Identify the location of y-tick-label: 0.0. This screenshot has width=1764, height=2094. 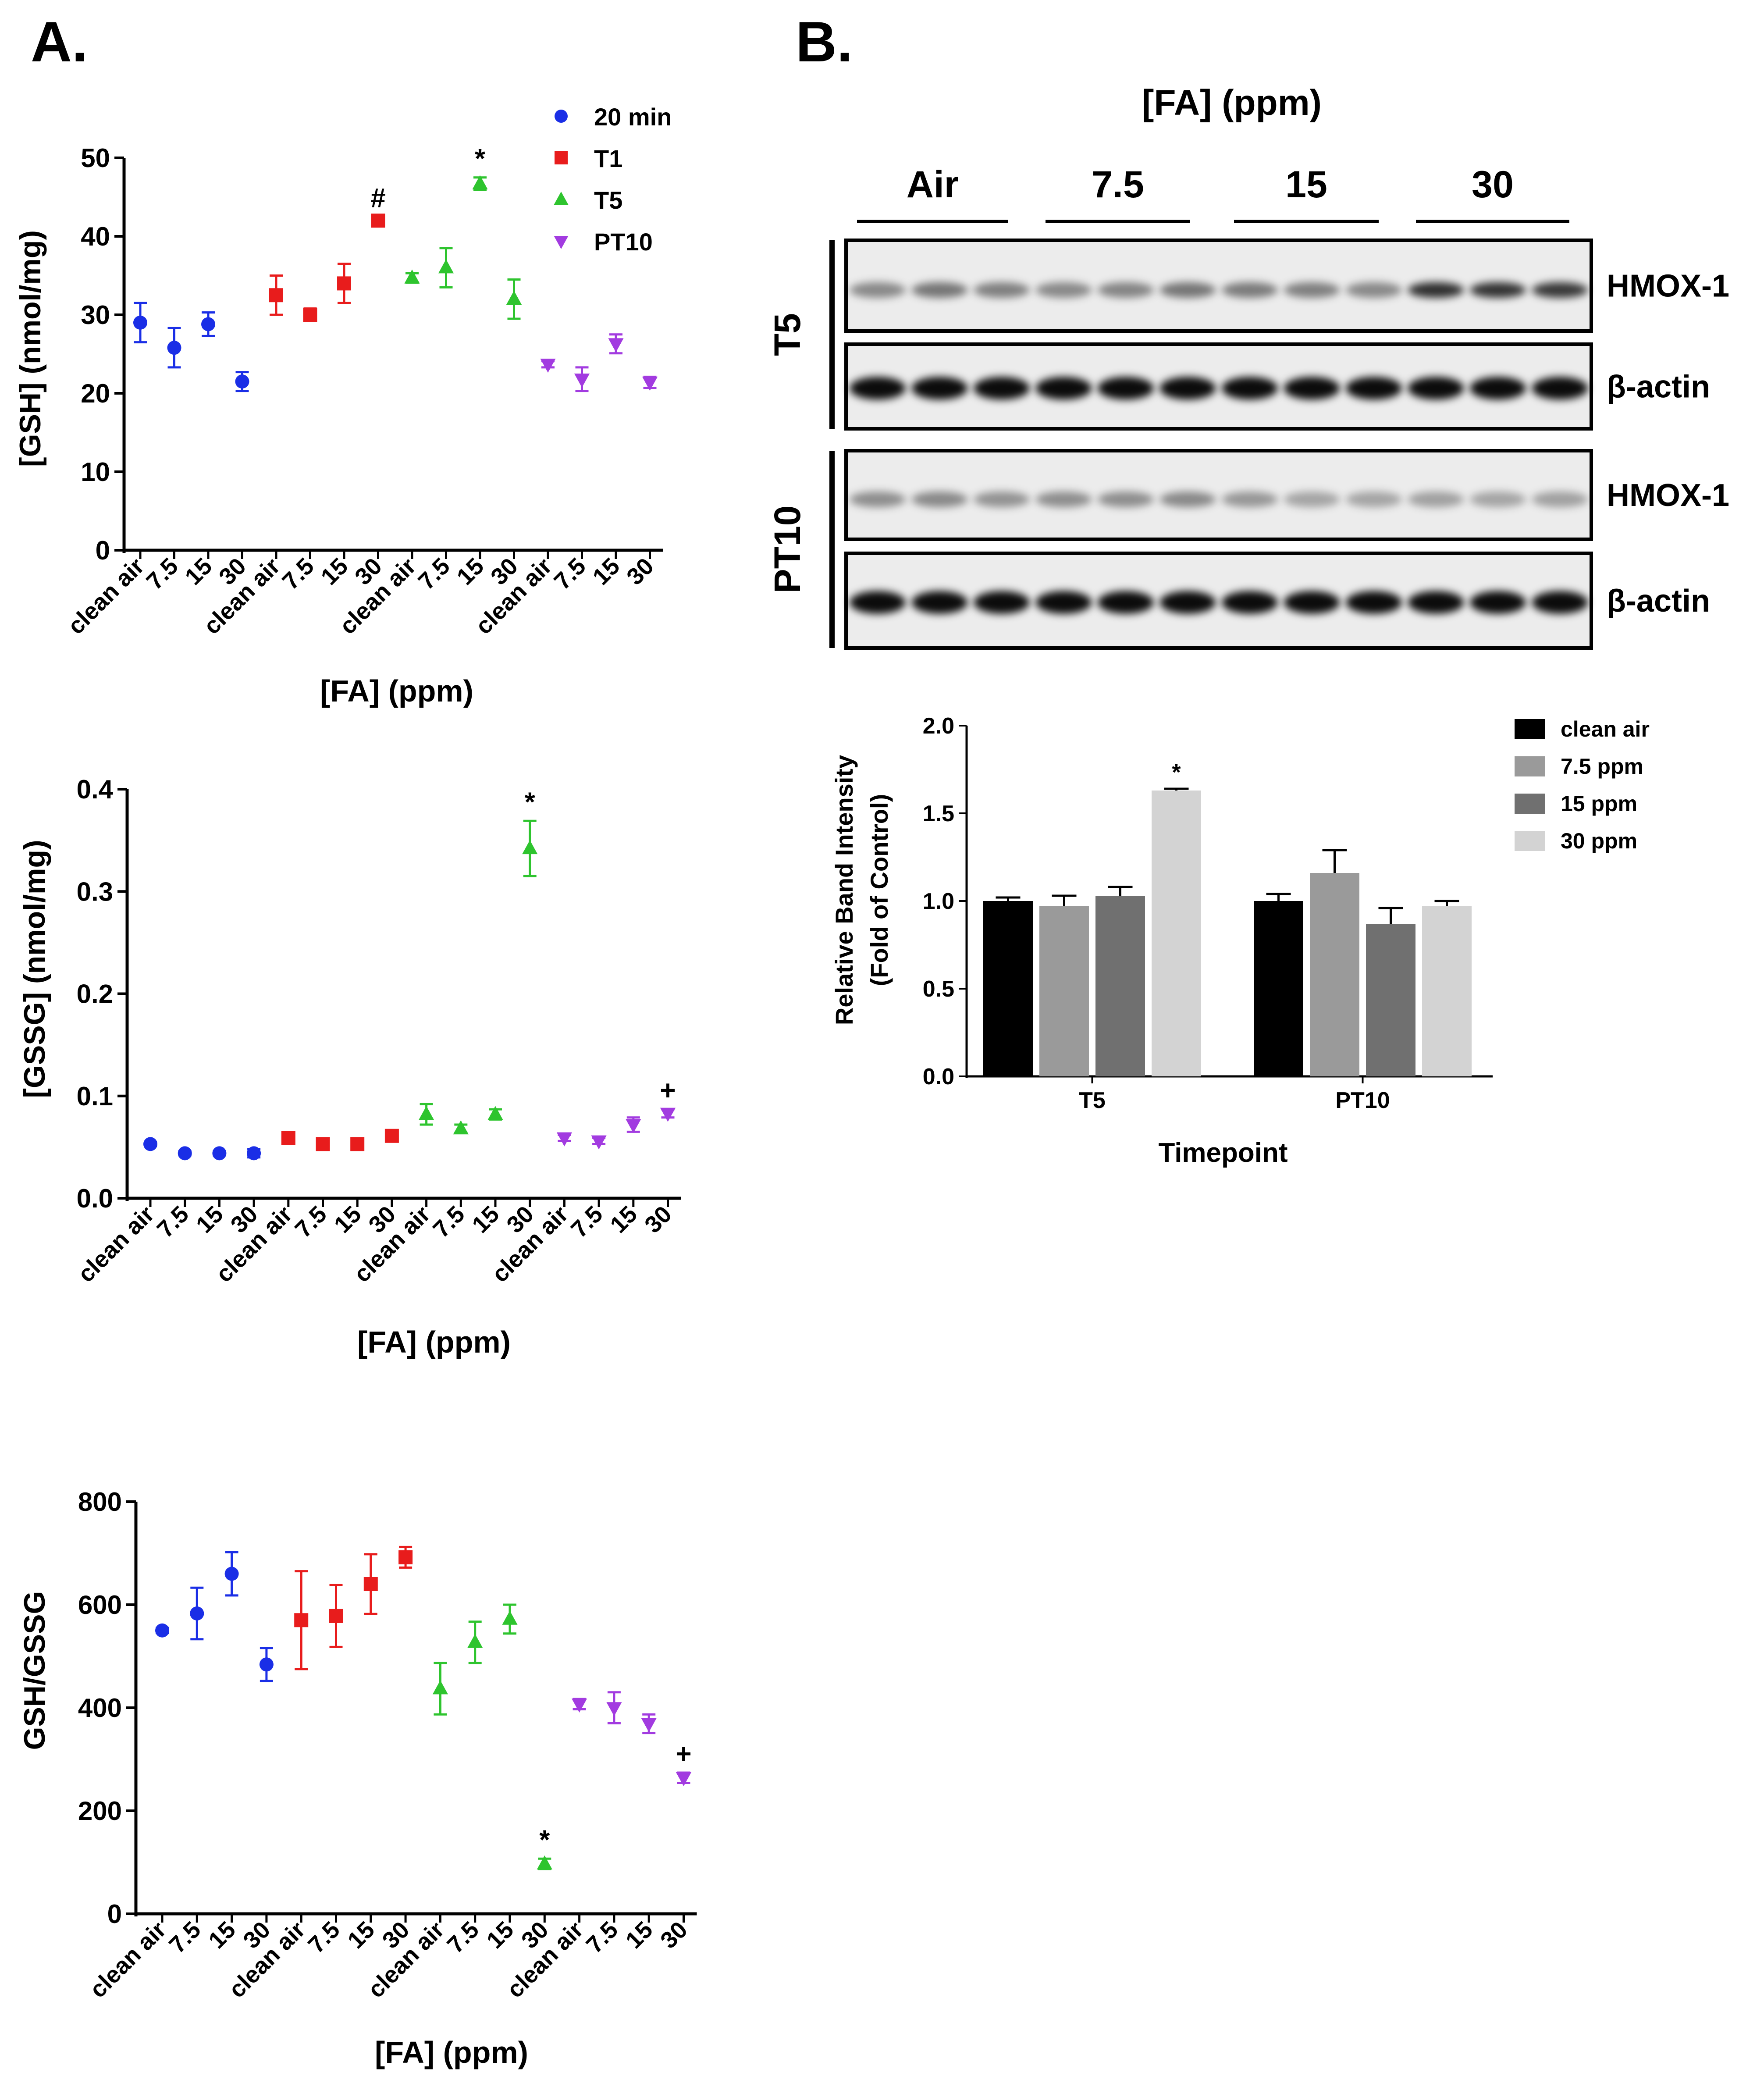
(95, 1198).